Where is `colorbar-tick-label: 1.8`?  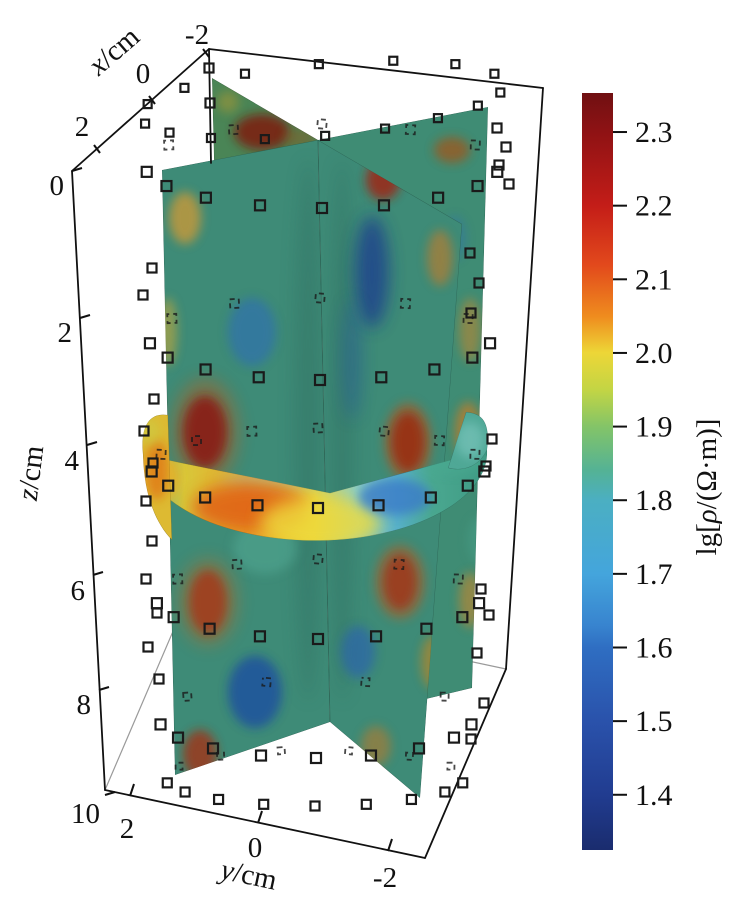
colorbar-tick-label: 1.8 is located at coordinates (654, 500).